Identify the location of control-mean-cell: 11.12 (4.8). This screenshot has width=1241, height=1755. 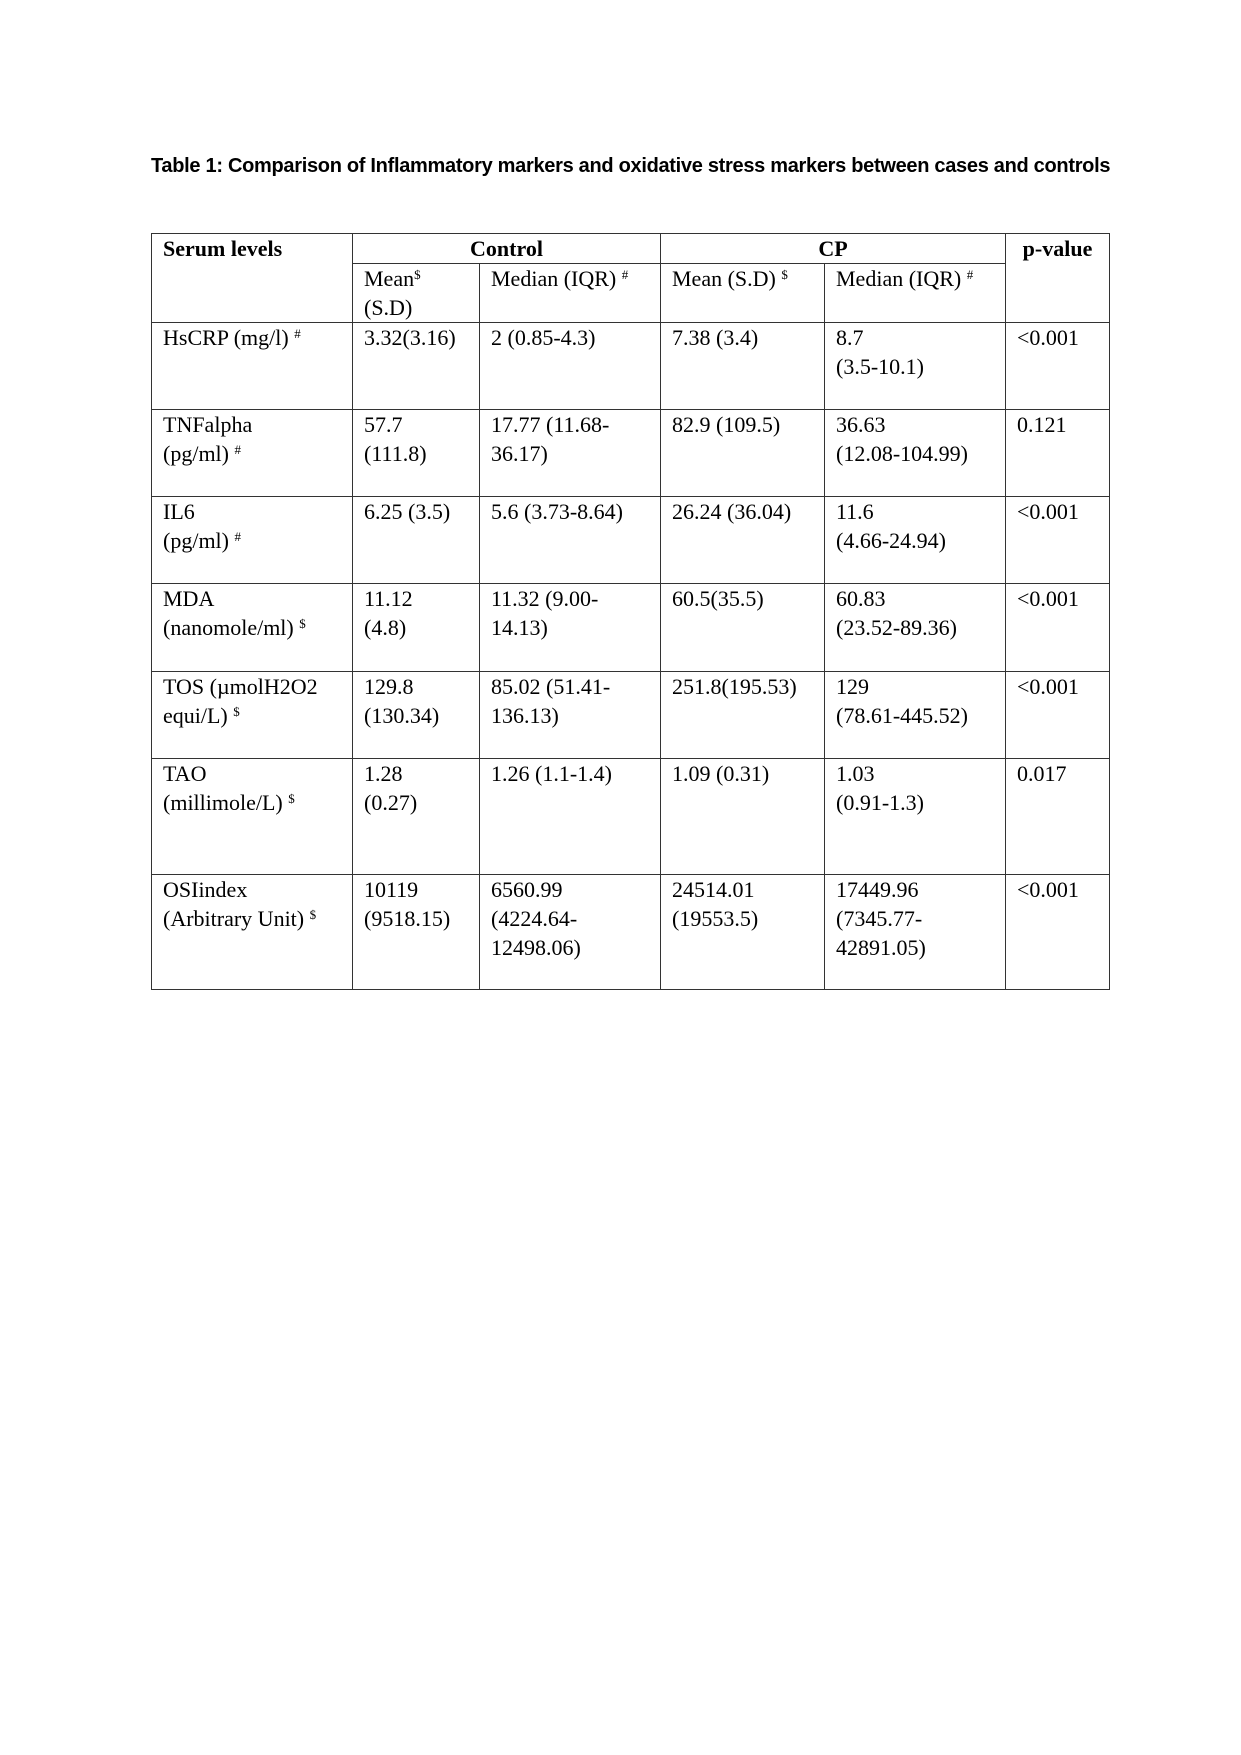
(416, 627).